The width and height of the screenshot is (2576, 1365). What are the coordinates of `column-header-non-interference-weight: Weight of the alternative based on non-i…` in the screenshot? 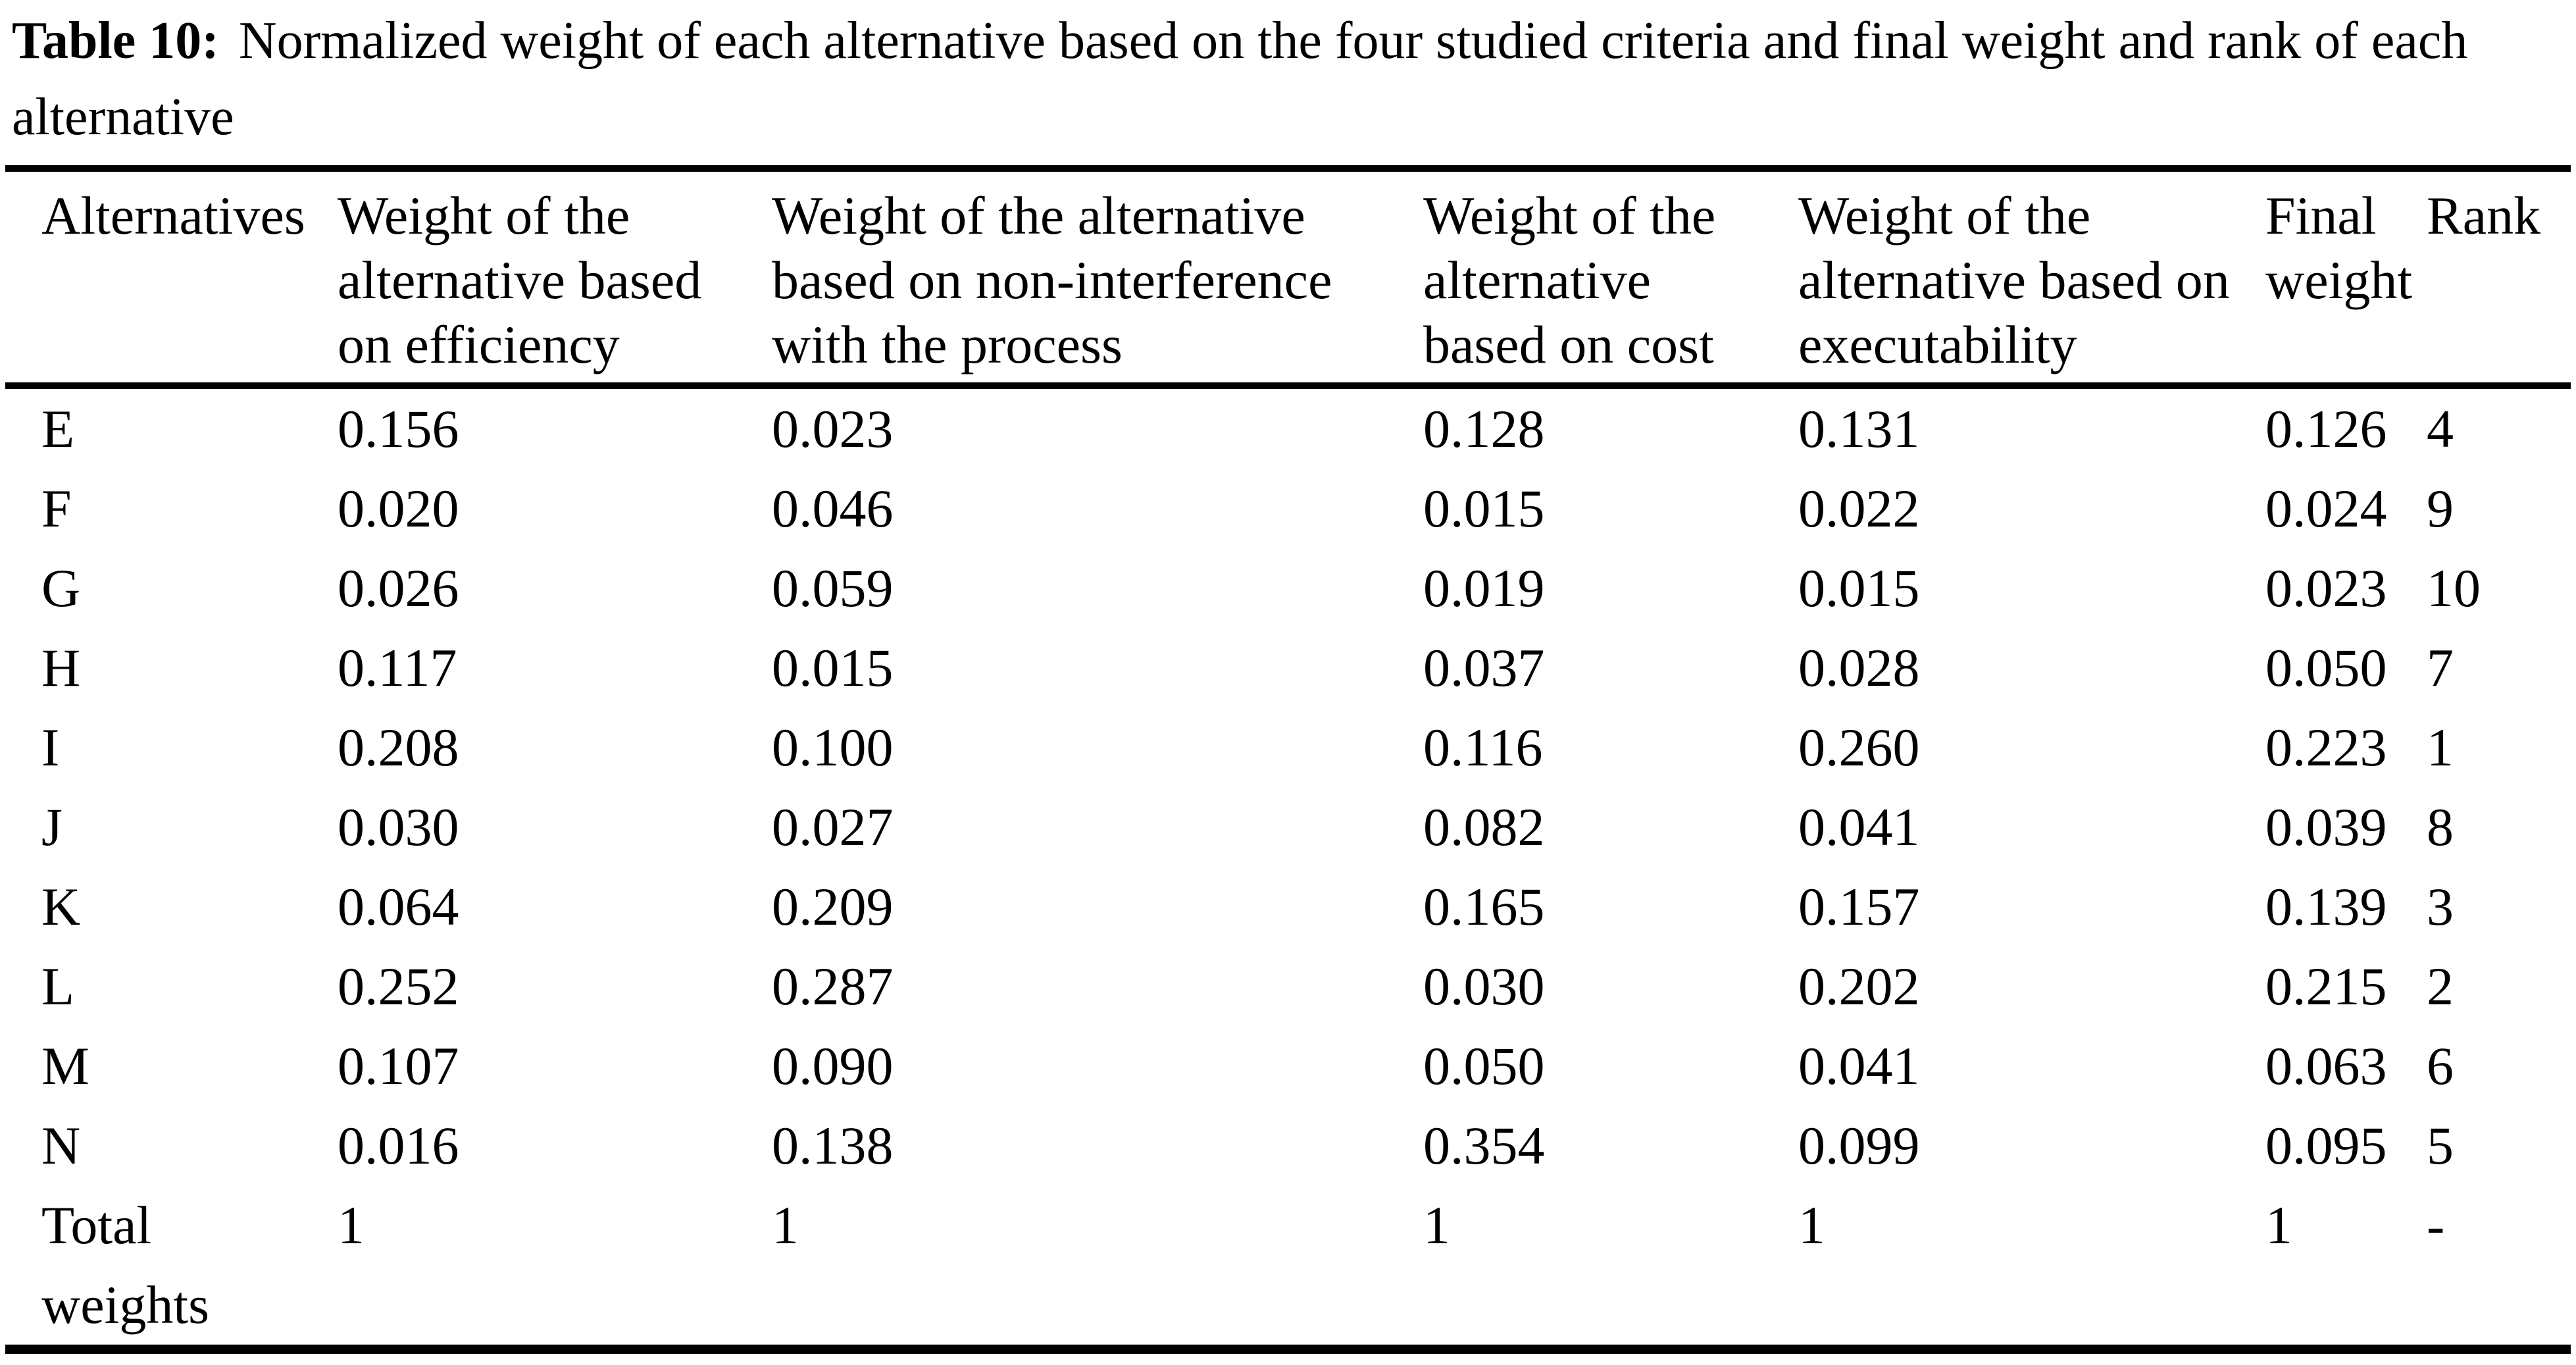 It's located at (1097, 278).